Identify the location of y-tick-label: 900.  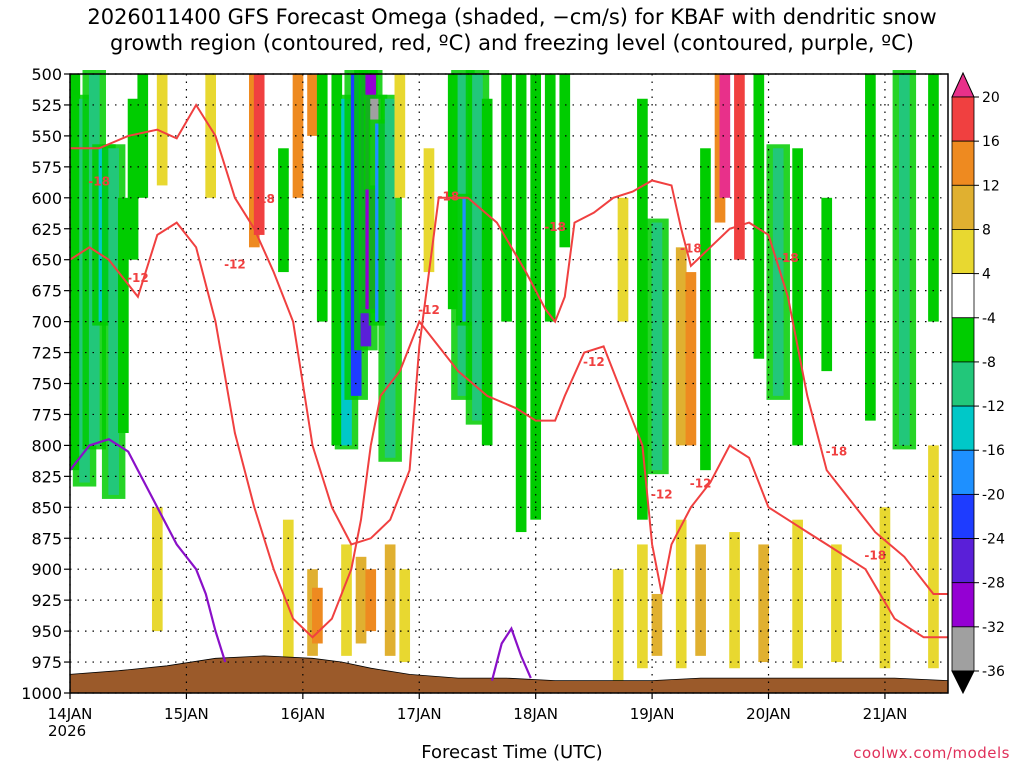
(46, 569).